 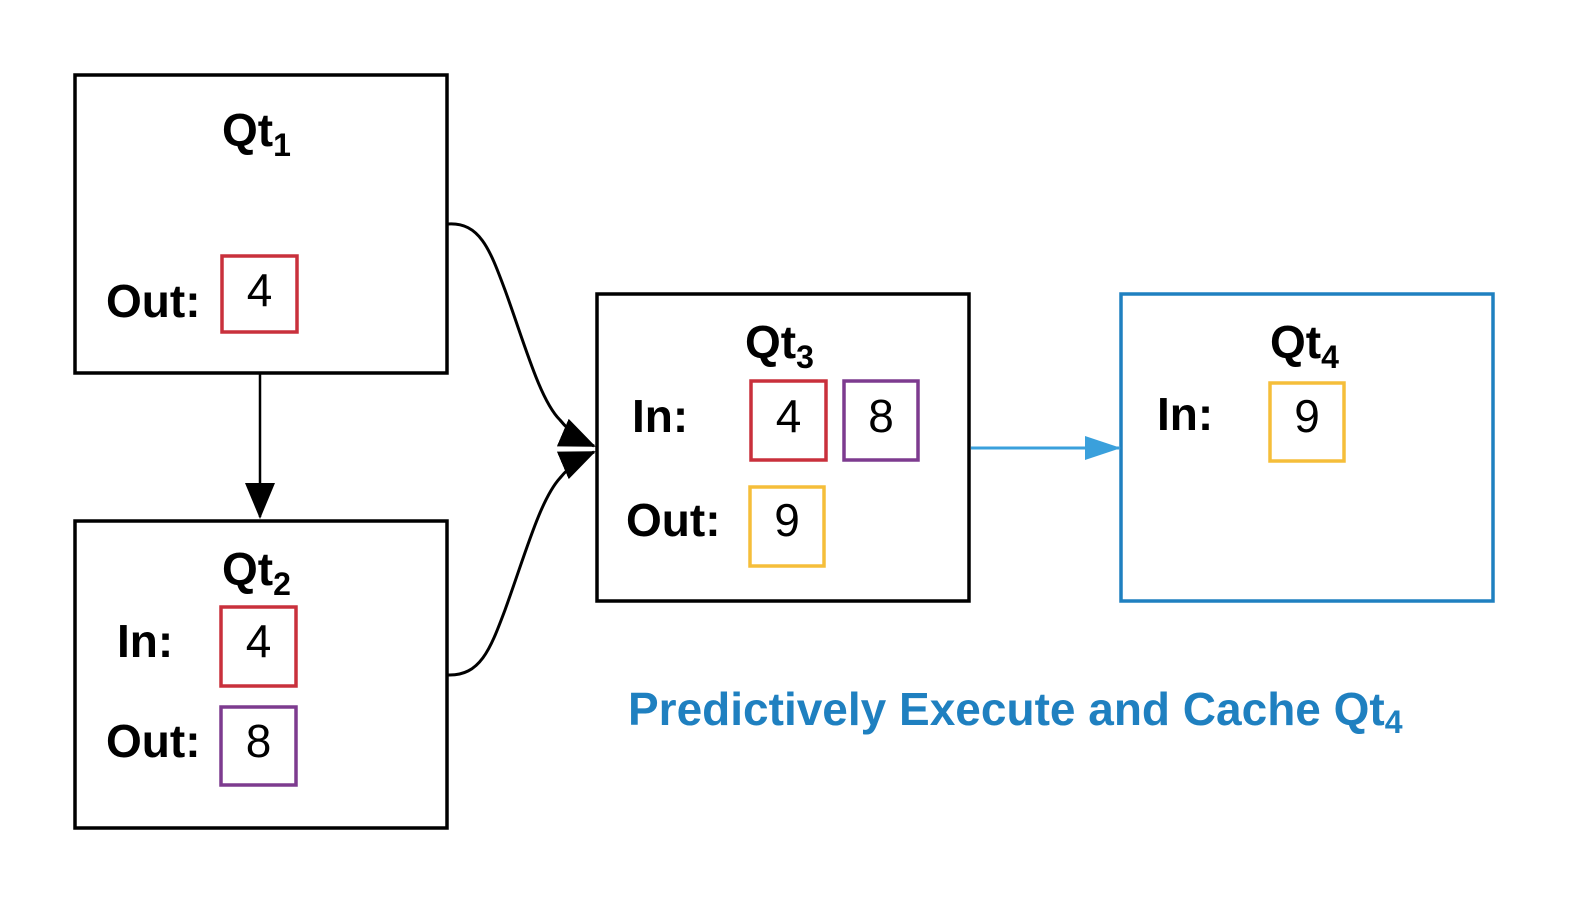 What do you see at coordinates (521, 563) in the screenshot?
I see `edge-qt2-to-qt3` at bounding box center [521, 563].